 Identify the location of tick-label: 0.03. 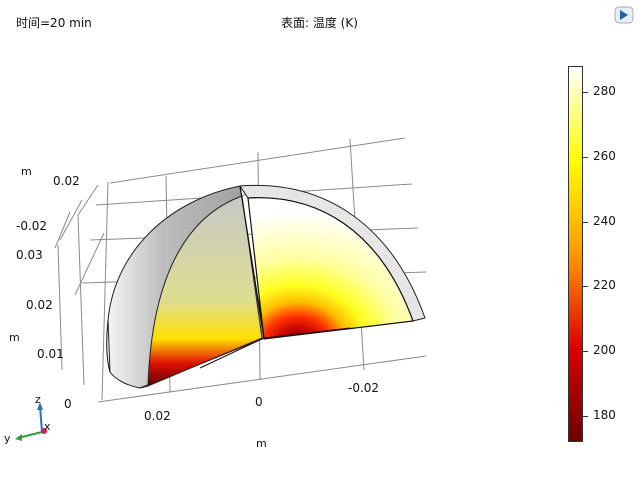
(29, 255).